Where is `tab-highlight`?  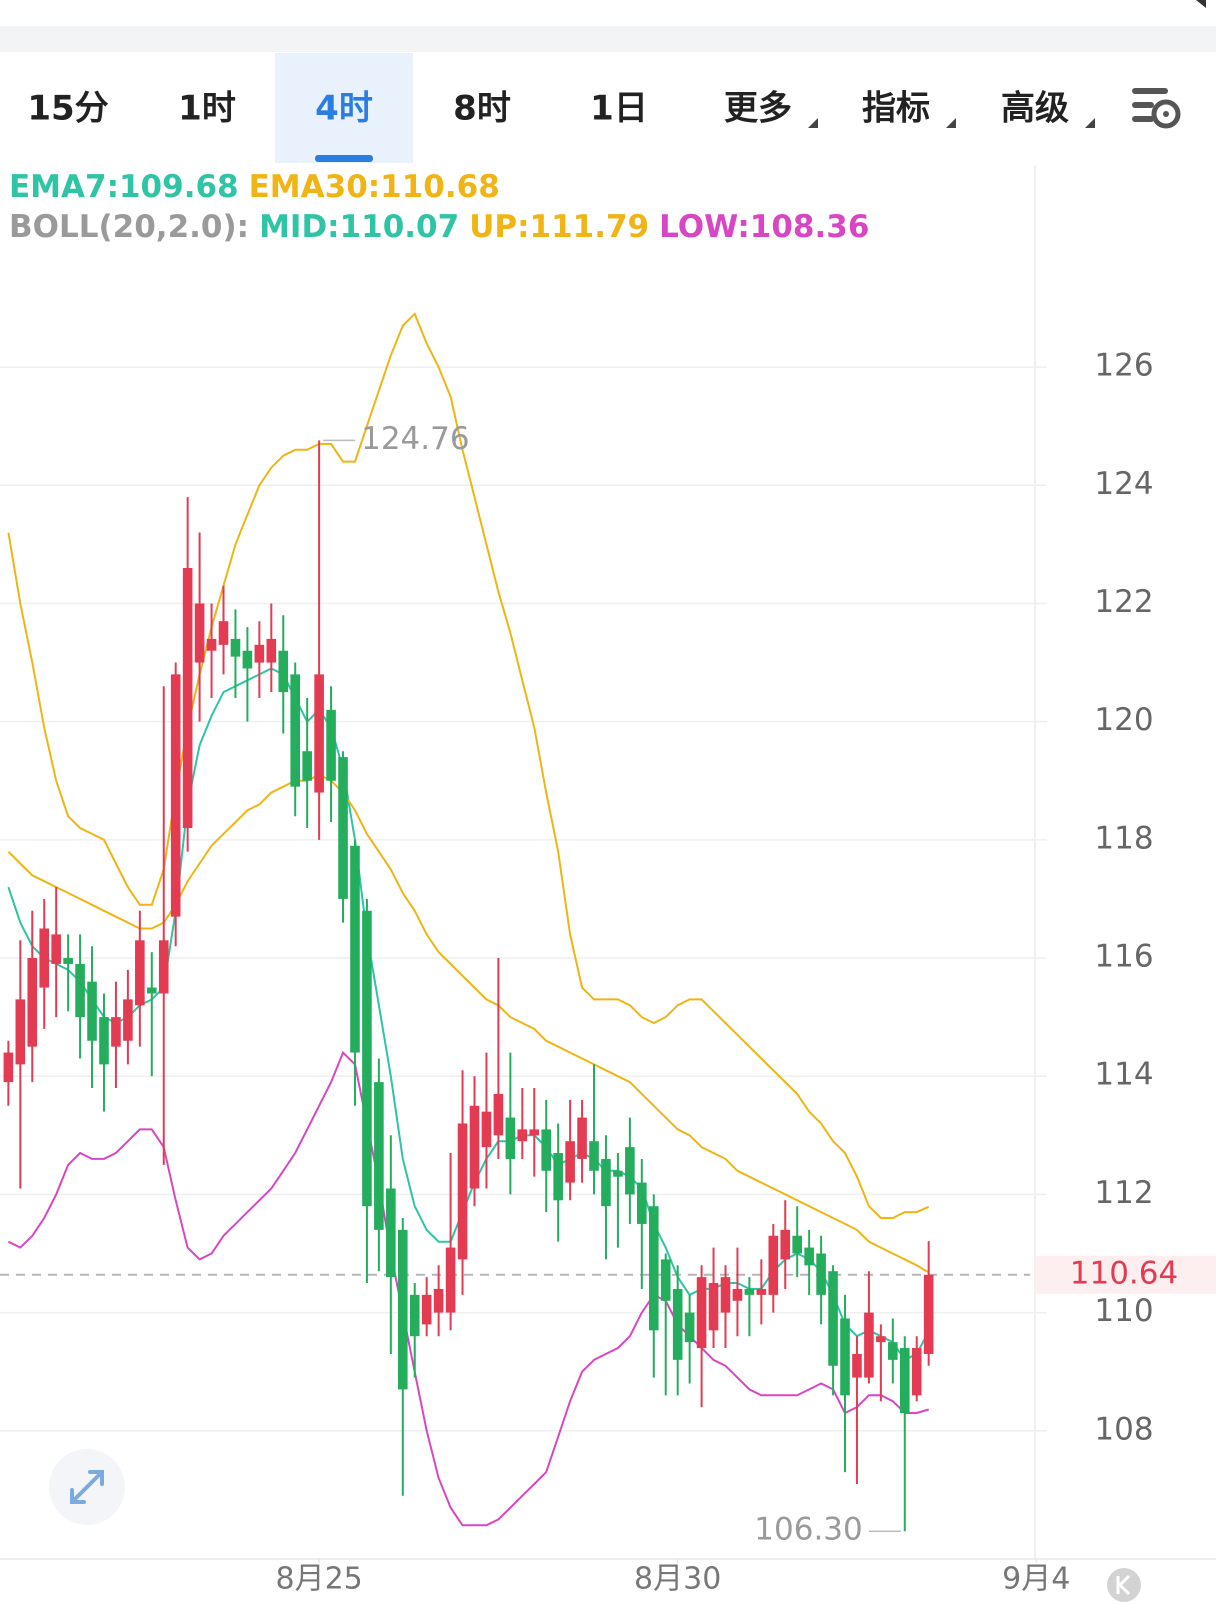 tab-highlight is located at coordinates (344, 108).